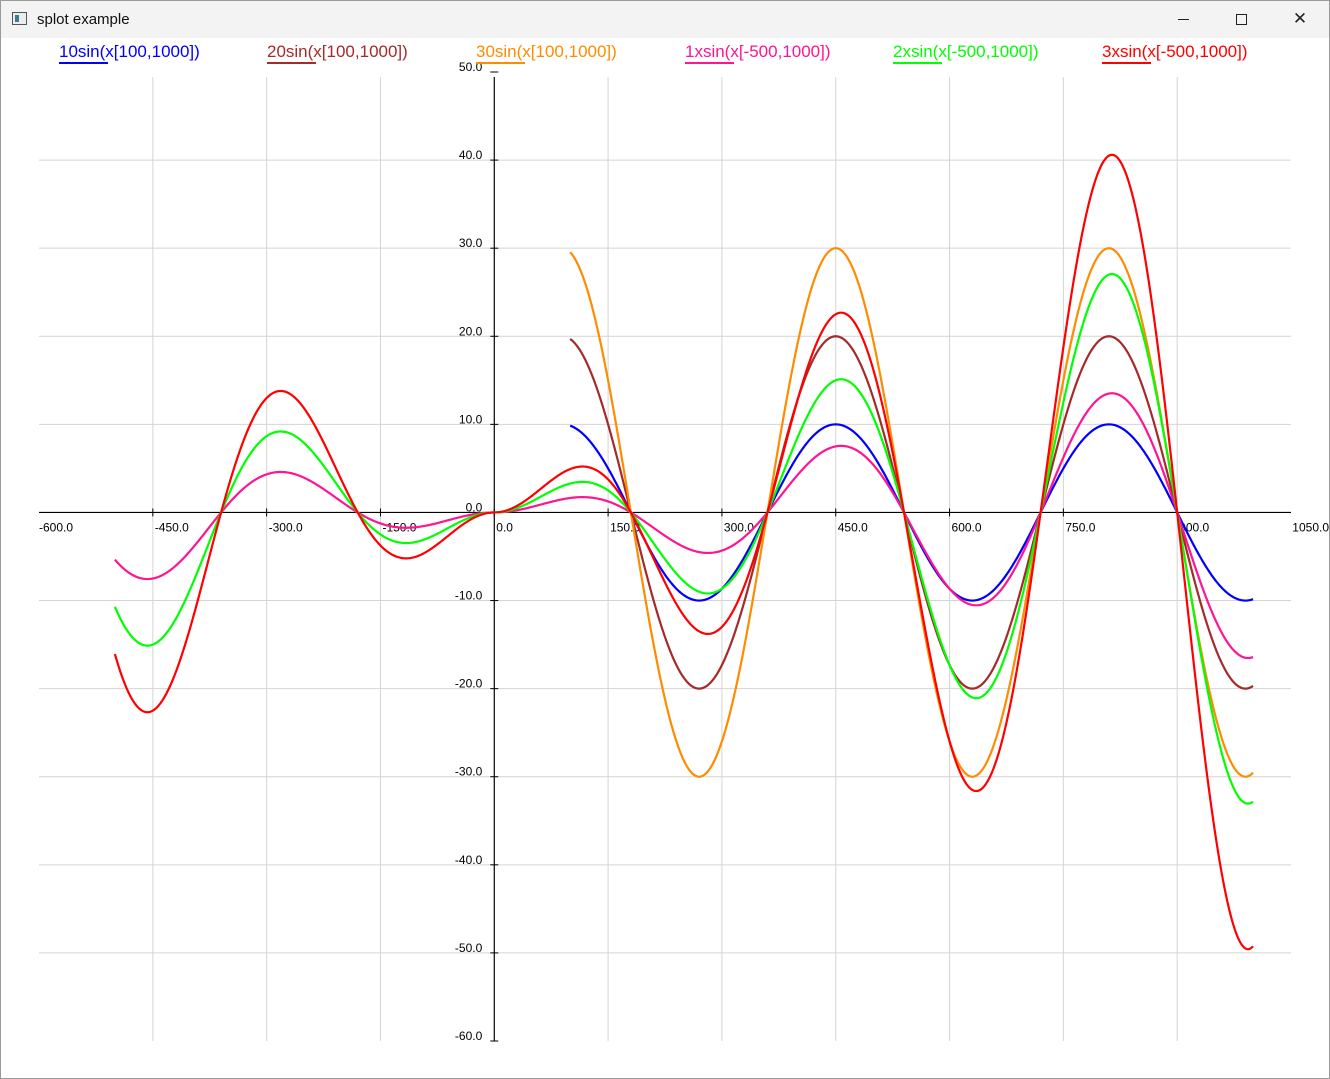  What do you see at coordinates (1175, 51) in the screenshot?
I see `legend-label: 3xsin(x[-500,1000])` at bounding box center [1175, 51].